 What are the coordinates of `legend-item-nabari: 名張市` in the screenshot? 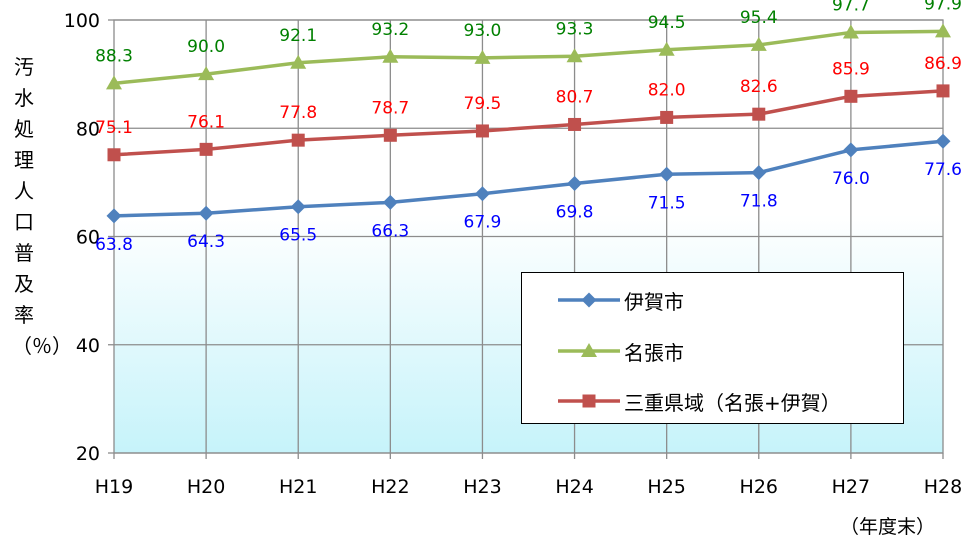 It's located at (603, 351).